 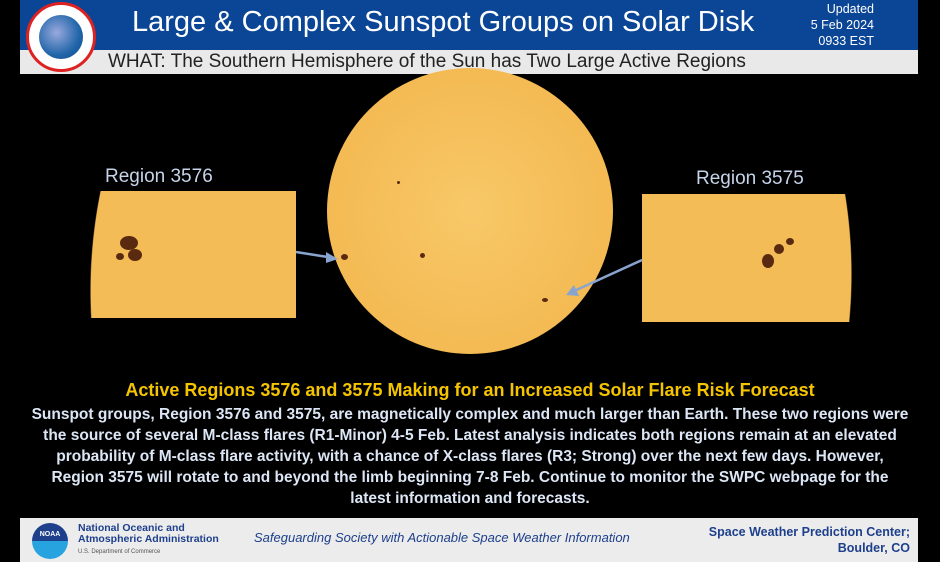 What do you see at coordinates (50, 534) in the screenshot?
I see `noaa-logo-text: NOAA` at bounding box center [50, 534].